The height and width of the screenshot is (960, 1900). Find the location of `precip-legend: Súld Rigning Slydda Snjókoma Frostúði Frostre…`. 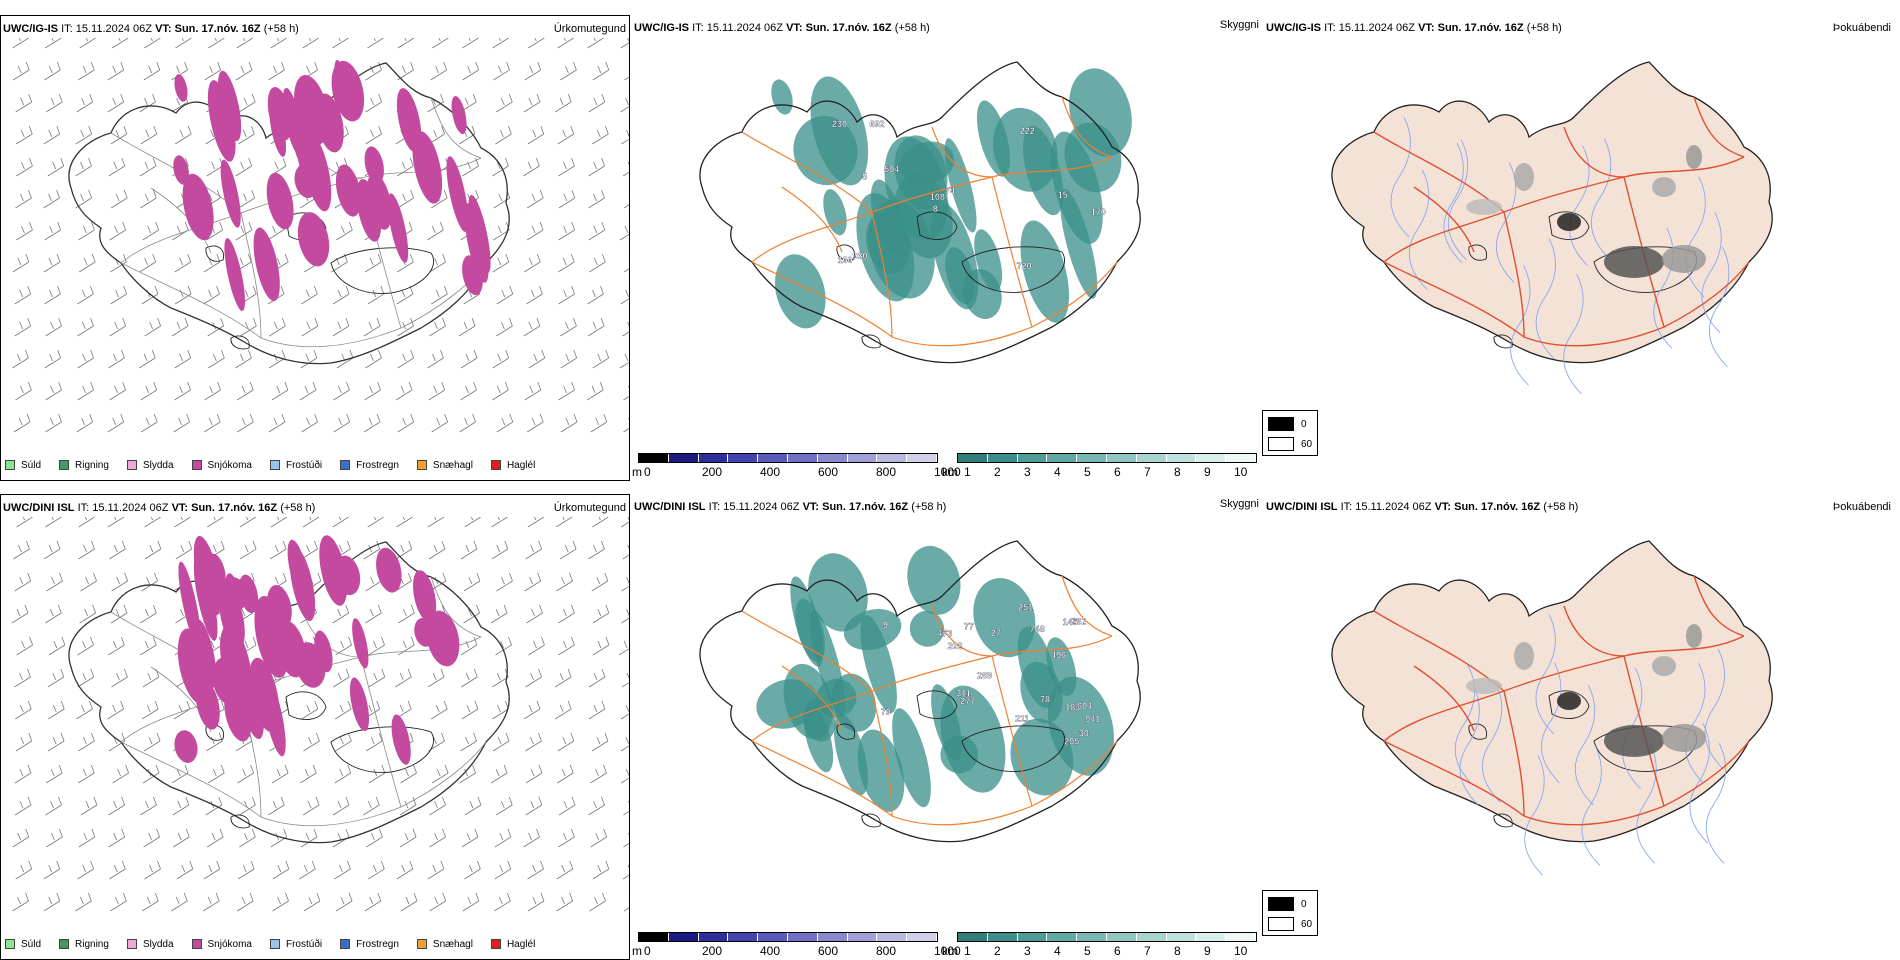

precip-legend: Súld Rigning Slydda Snjókoma Frostúði Frostre… is located at coordinates (279, 944).